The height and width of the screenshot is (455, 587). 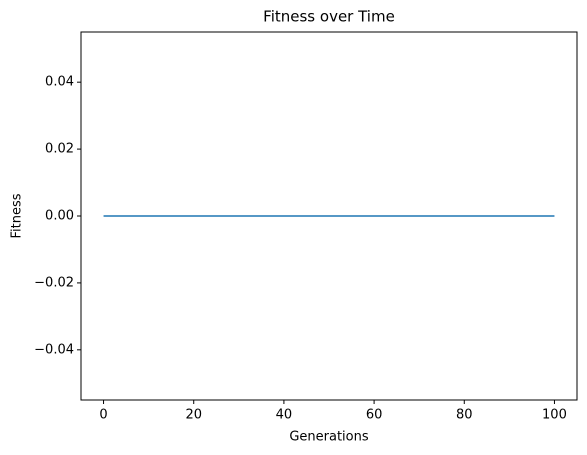 What do you see at coordinates (54, 282) in the screenshot?
I see `y-tick-label: −0.02` at bounding box center [54, 282].